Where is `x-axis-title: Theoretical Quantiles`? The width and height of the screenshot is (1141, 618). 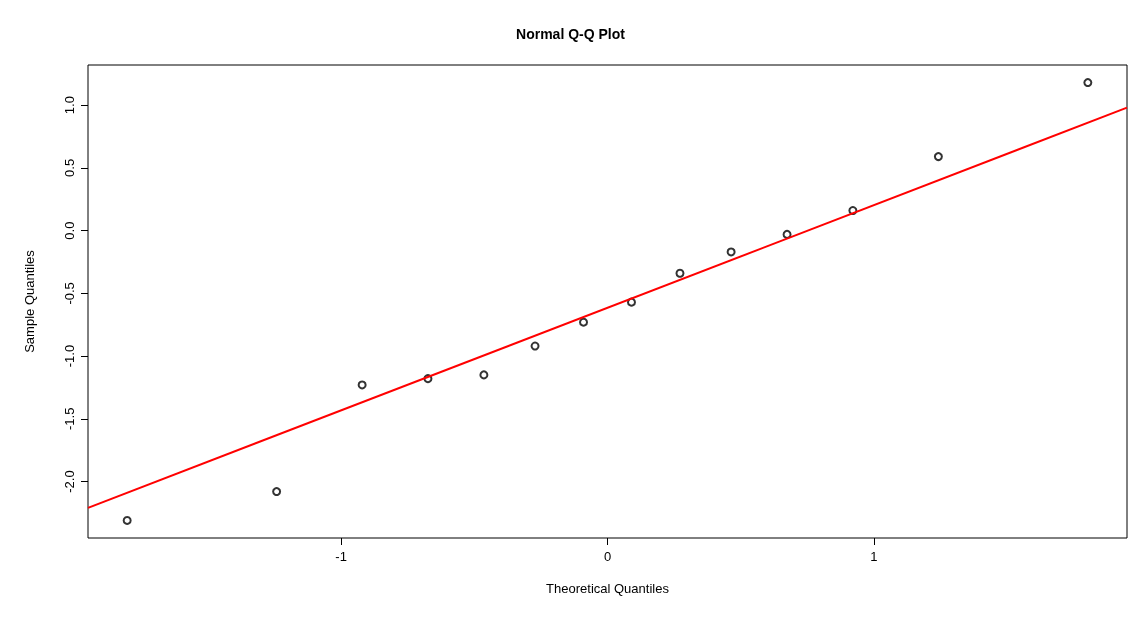 x-axis-title: Theoretical Quantiles is located at coordinates (608, 588).